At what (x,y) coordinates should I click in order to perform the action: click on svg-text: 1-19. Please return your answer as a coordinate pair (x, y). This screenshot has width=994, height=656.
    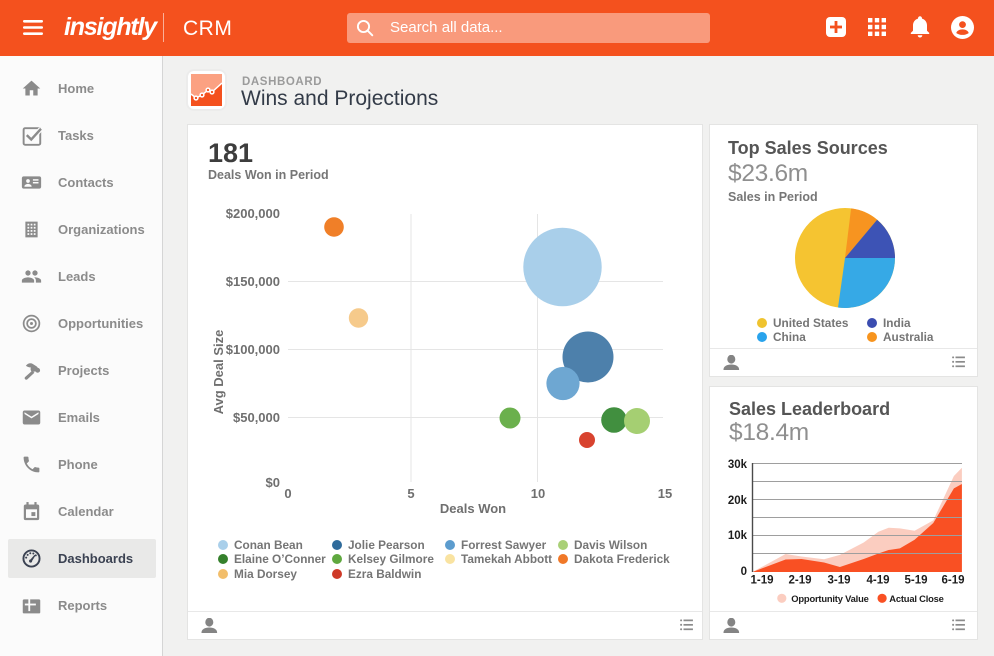
    Looking at the image, I should click on (761, 581).